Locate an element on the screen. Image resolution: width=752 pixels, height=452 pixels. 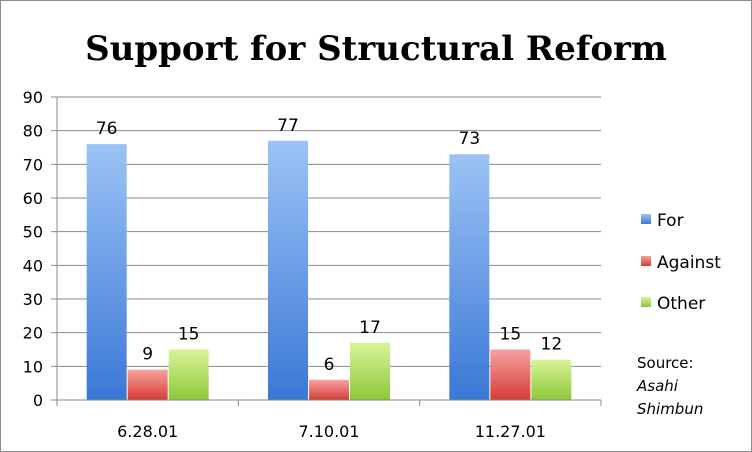
source-note: Source: Asahi Shimbun is located at coordinates (669, 386).